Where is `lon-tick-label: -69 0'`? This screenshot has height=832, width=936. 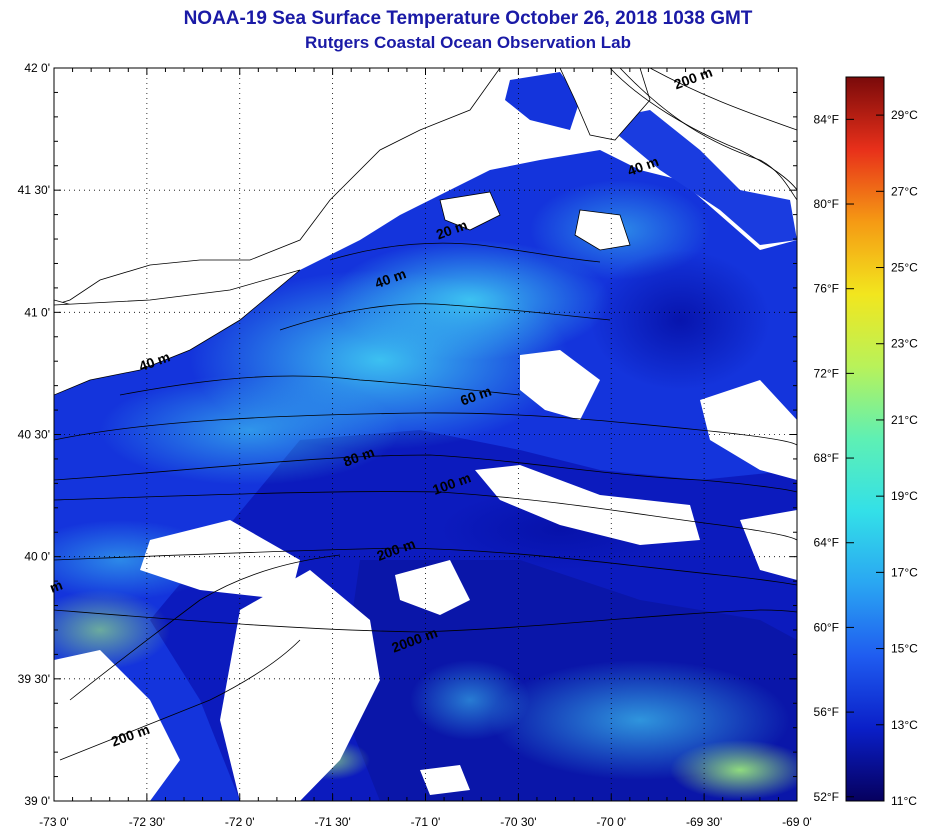 lon-tick-label: -69 0' is located at coordinates (797, 822).